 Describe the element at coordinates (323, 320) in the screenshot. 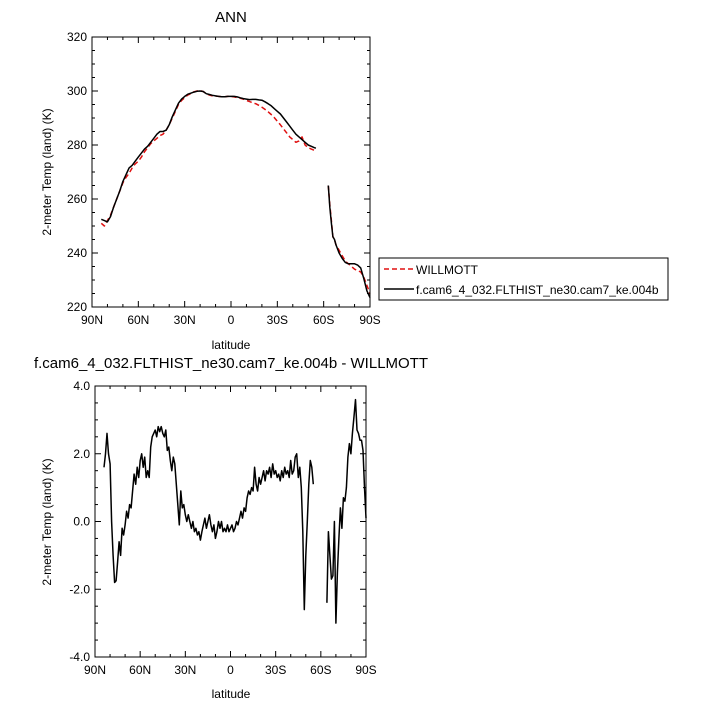

I see `top-x-tick-label: 60S` at that location.